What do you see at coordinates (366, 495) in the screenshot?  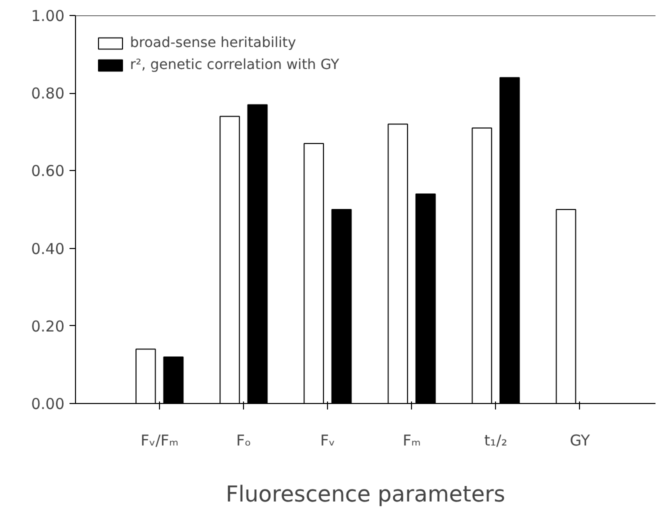 I see `x-axis-title: Fluorescence parameters` at bounding box center [366, 495].